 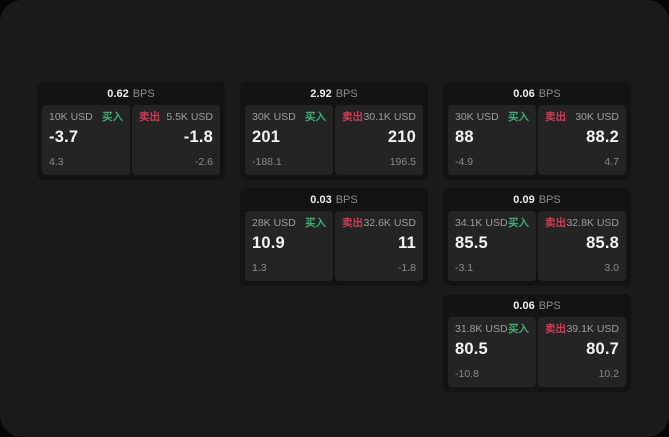 I want to click on sell-price: 80.7, so click(x=602, y=349).